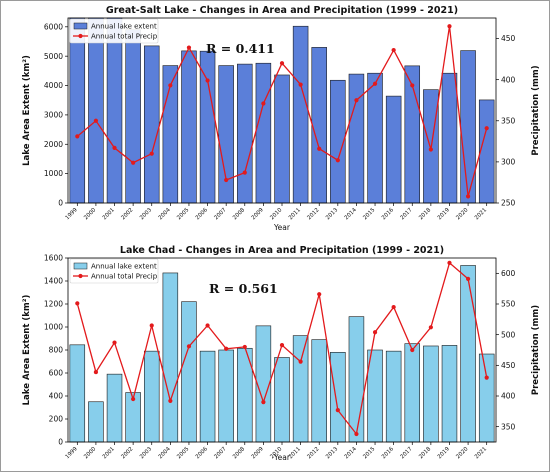 This screenshot has height=473, width=550. I want to click on y2-tick-label: 500, so click(508, 334).